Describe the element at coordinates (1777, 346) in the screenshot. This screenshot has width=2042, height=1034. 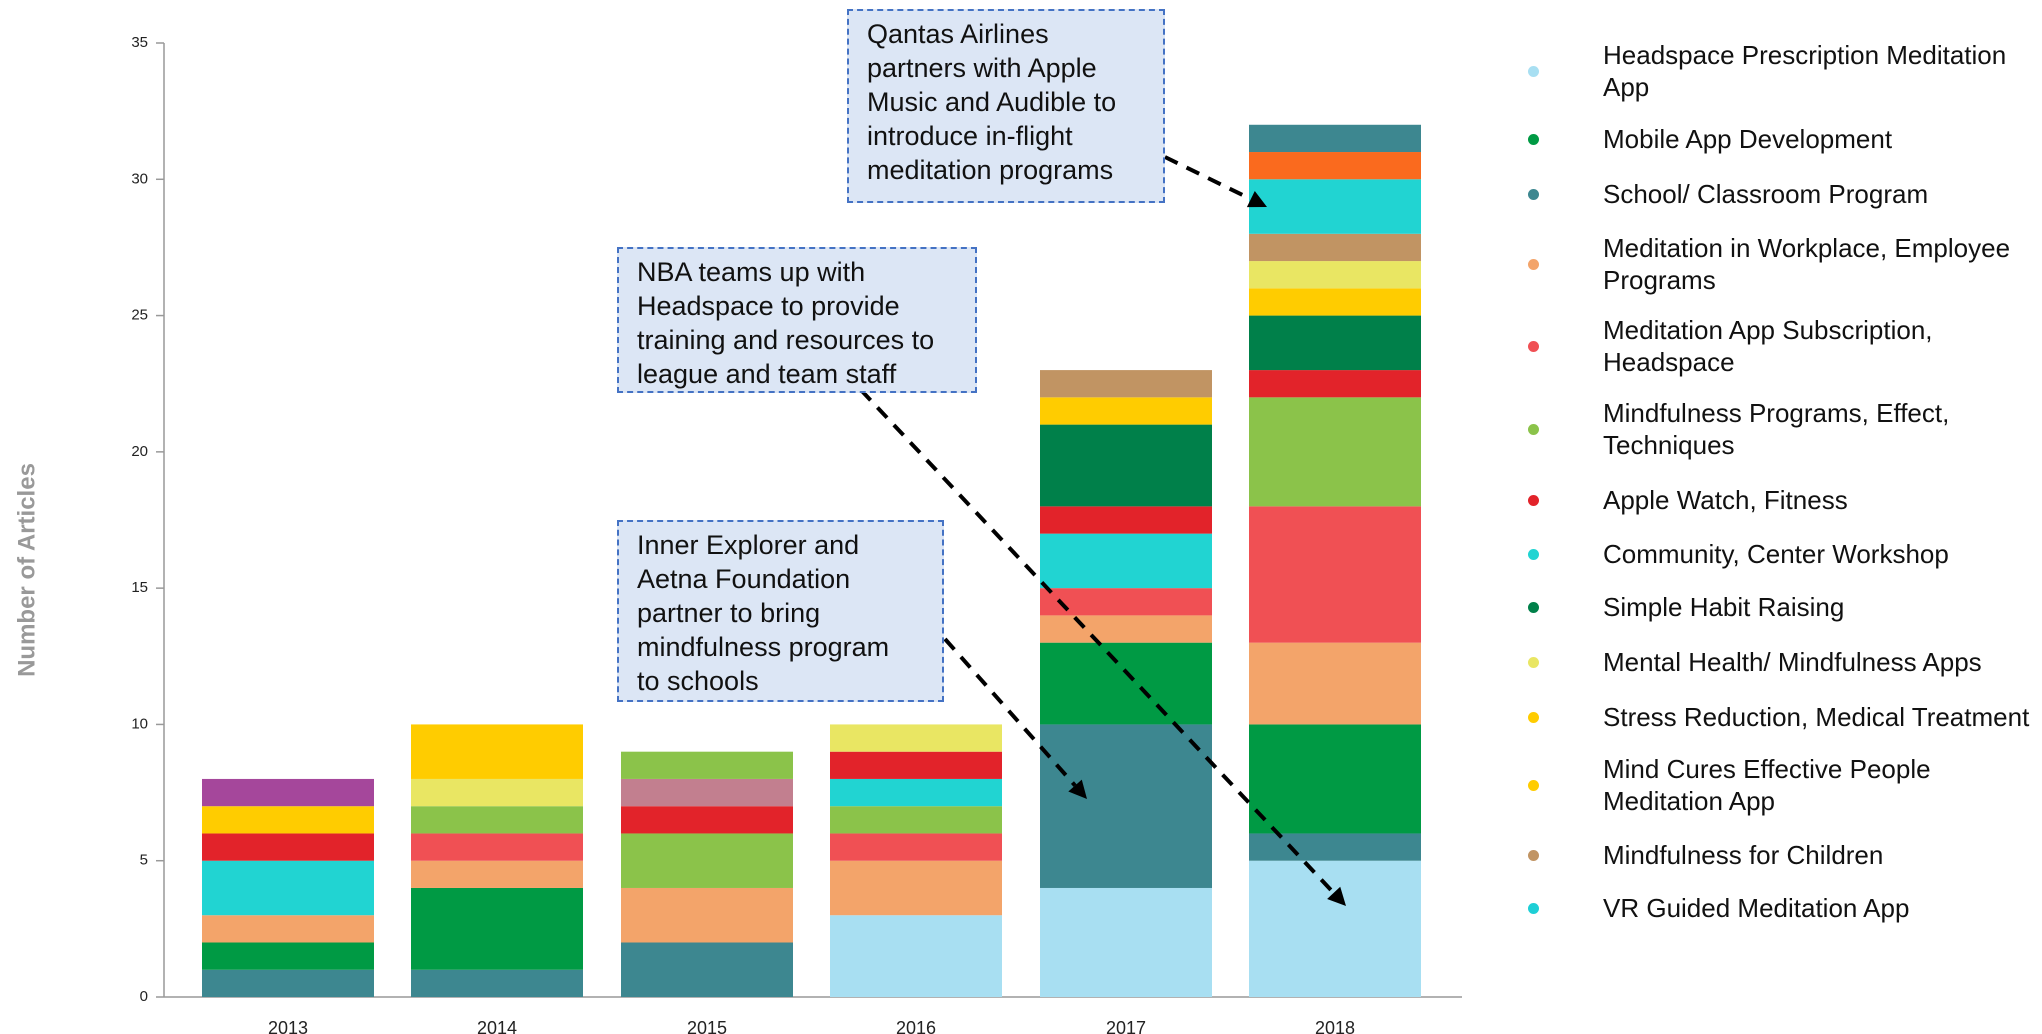
I see `legend-item: Meditation App Subscription, Headspace` at that location.